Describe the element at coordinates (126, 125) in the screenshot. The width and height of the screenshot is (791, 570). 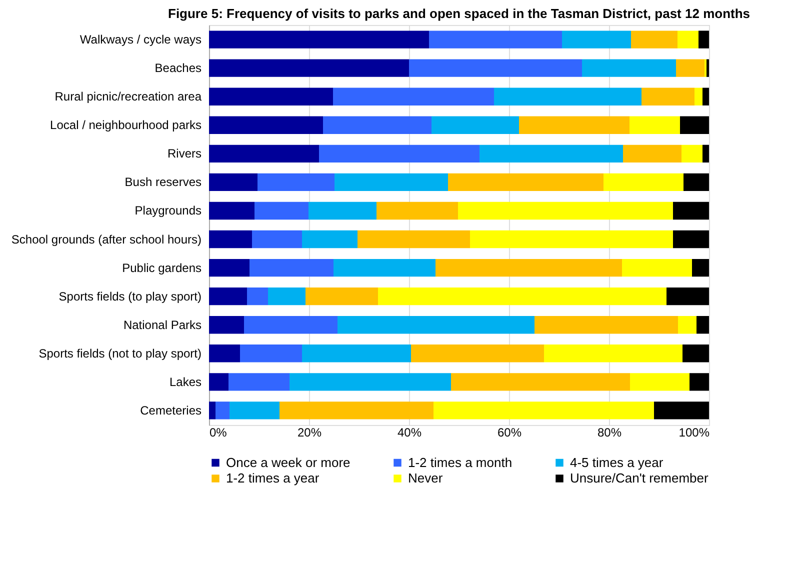
I see `y-tick-label: Local / neighbourhood parks` at that location.